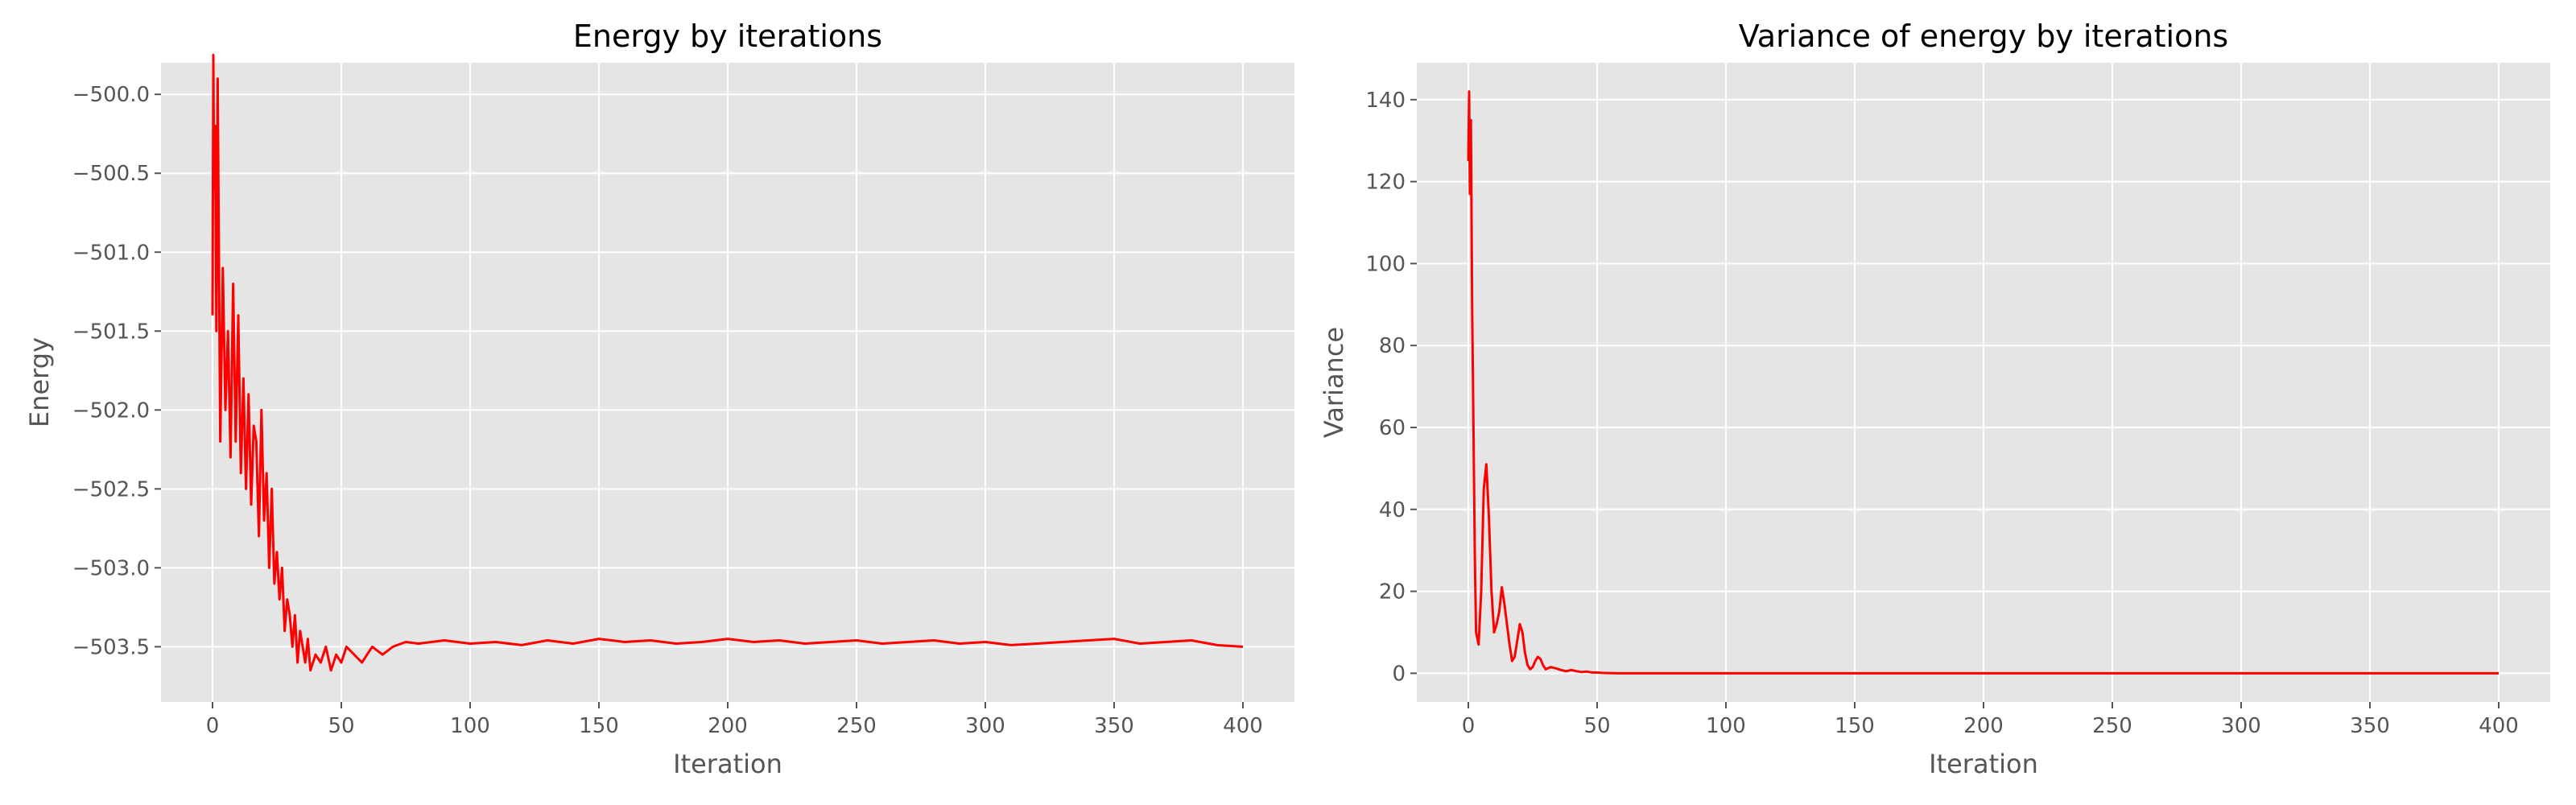 This screenshot has width=2576, height=805. Describe the element at coordinates (2370, 726) in the screenshot. I see `variance-x-tick-label: 350` at that location.